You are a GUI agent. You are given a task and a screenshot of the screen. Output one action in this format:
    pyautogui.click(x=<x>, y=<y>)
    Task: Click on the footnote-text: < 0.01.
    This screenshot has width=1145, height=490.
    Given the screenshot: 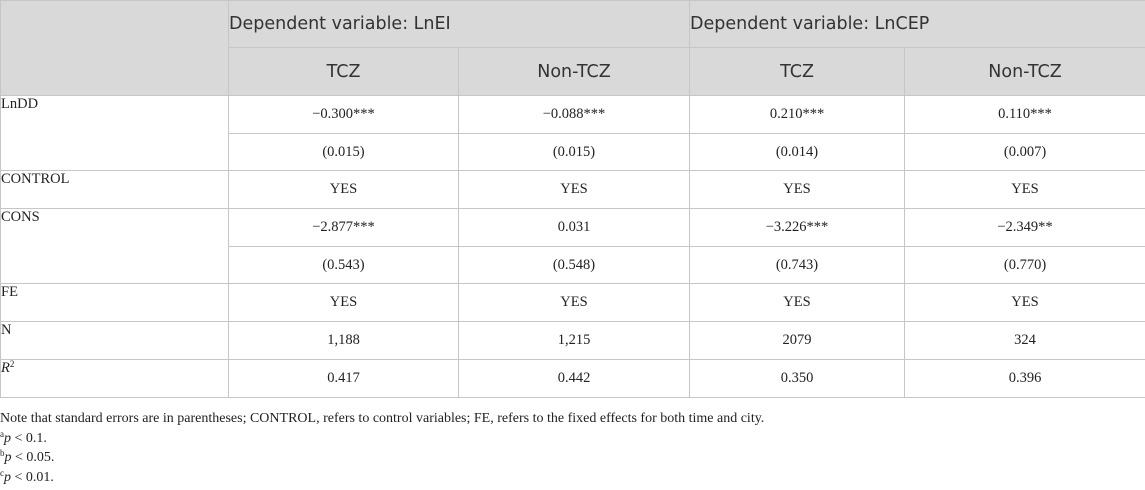 What is the action you would take?
    pyautogui.click(x=32, y=477)
    